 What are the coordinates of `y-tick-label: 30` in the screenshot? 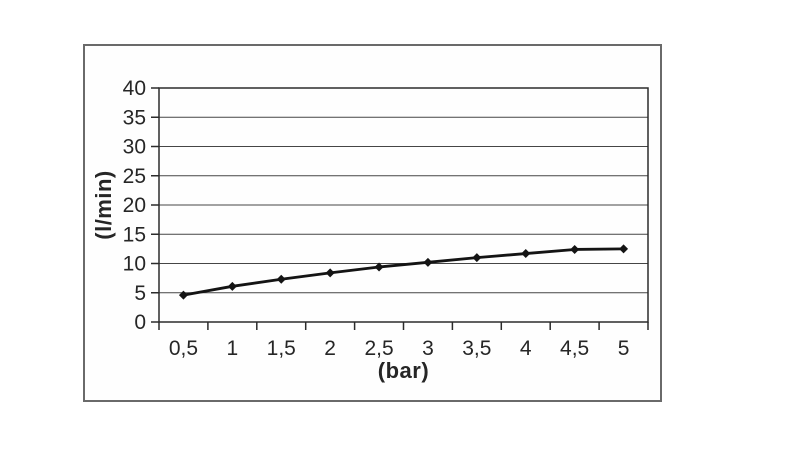 It's located at (134, 147).